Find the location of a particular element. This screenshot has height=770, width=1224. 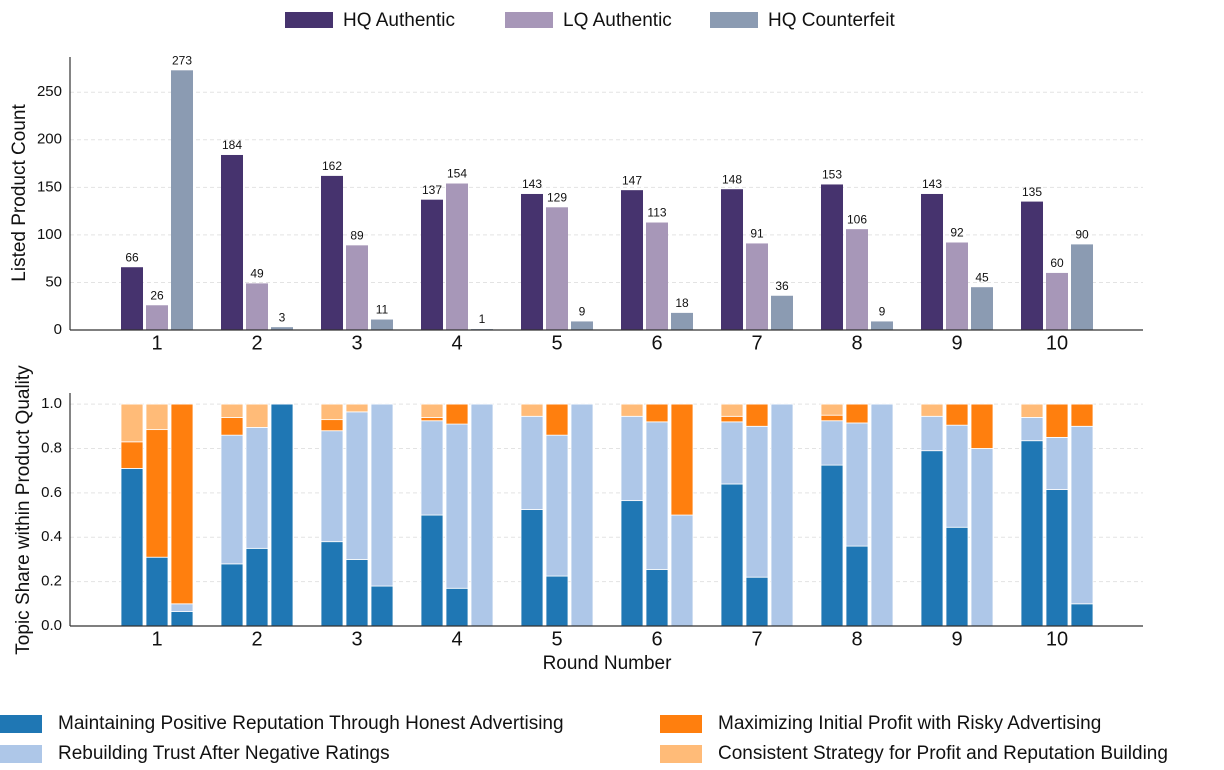

x-tick-label: 3 is located at coordinates (356, 343).